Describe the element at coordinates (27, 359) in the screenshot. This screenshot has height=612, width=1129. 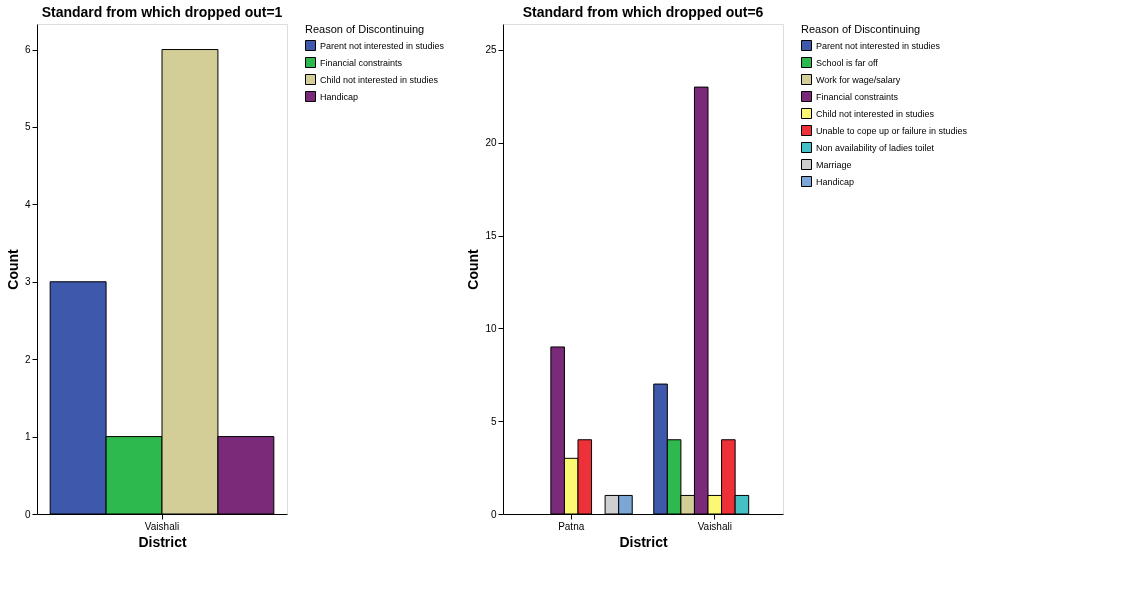
I see `y-tick-label: 2` at that location.